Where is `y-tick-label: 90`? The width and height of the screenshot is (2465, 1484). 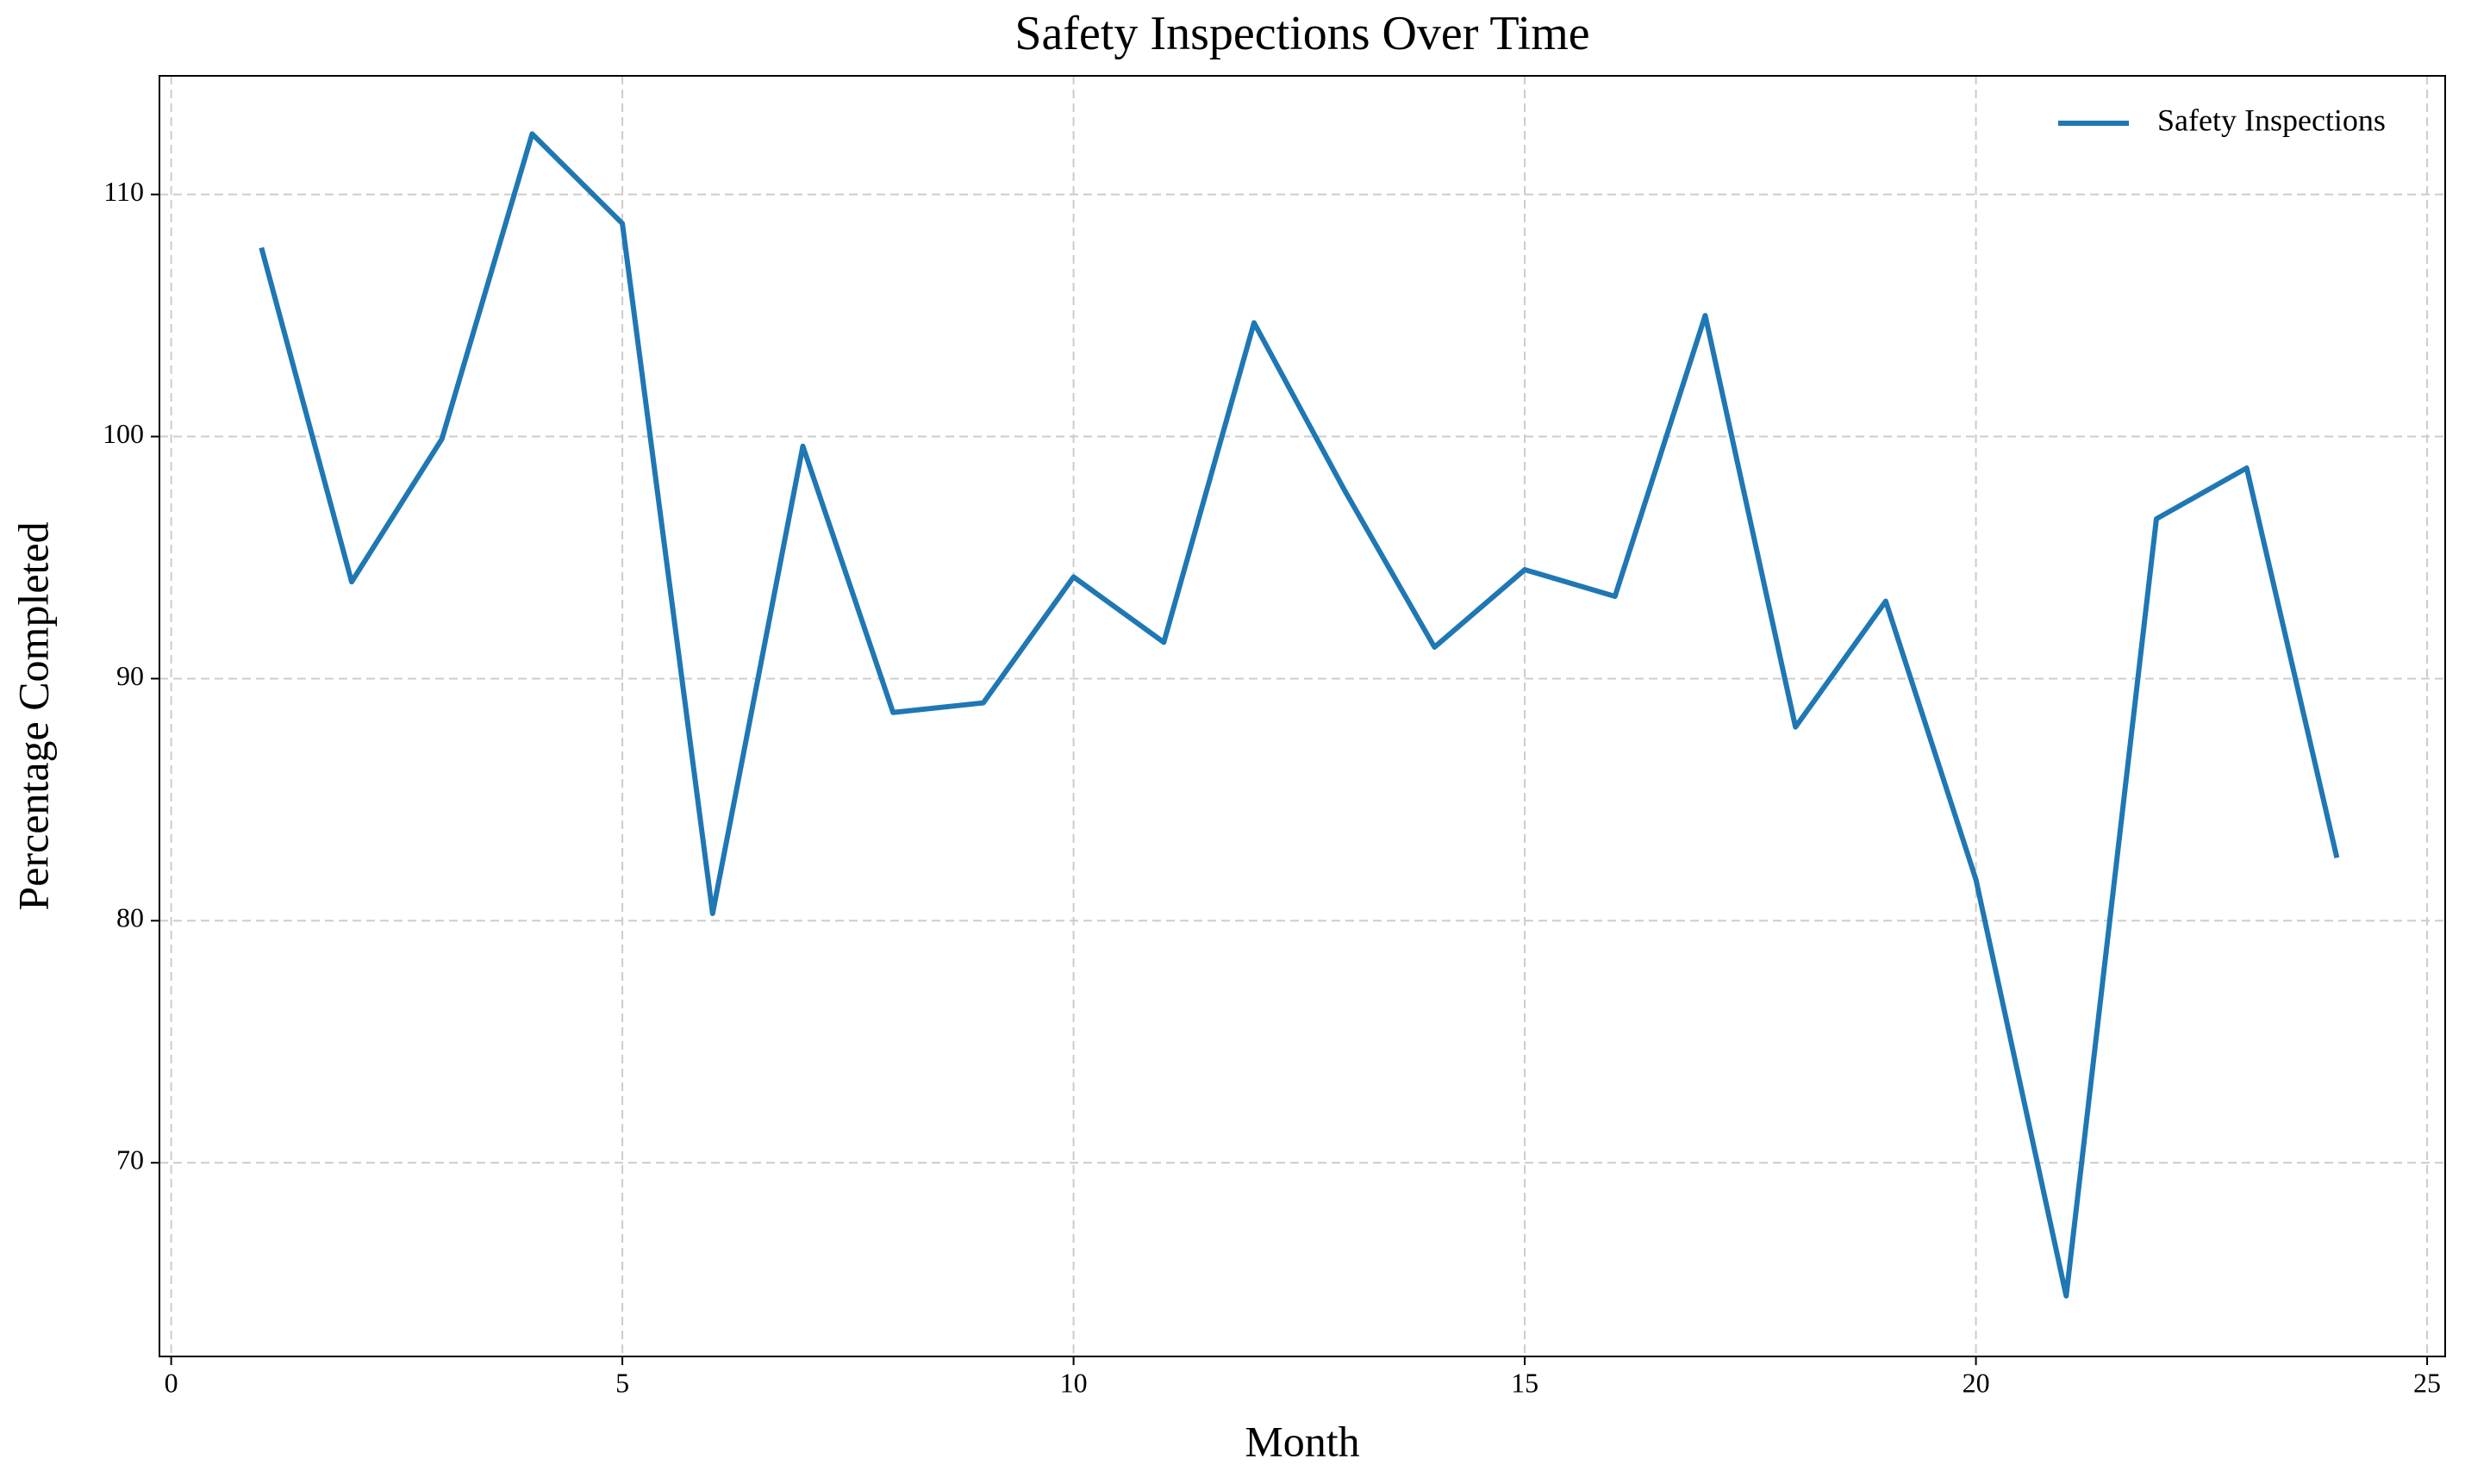
y-tick-label: 90 is located at coordinates (130, 676).